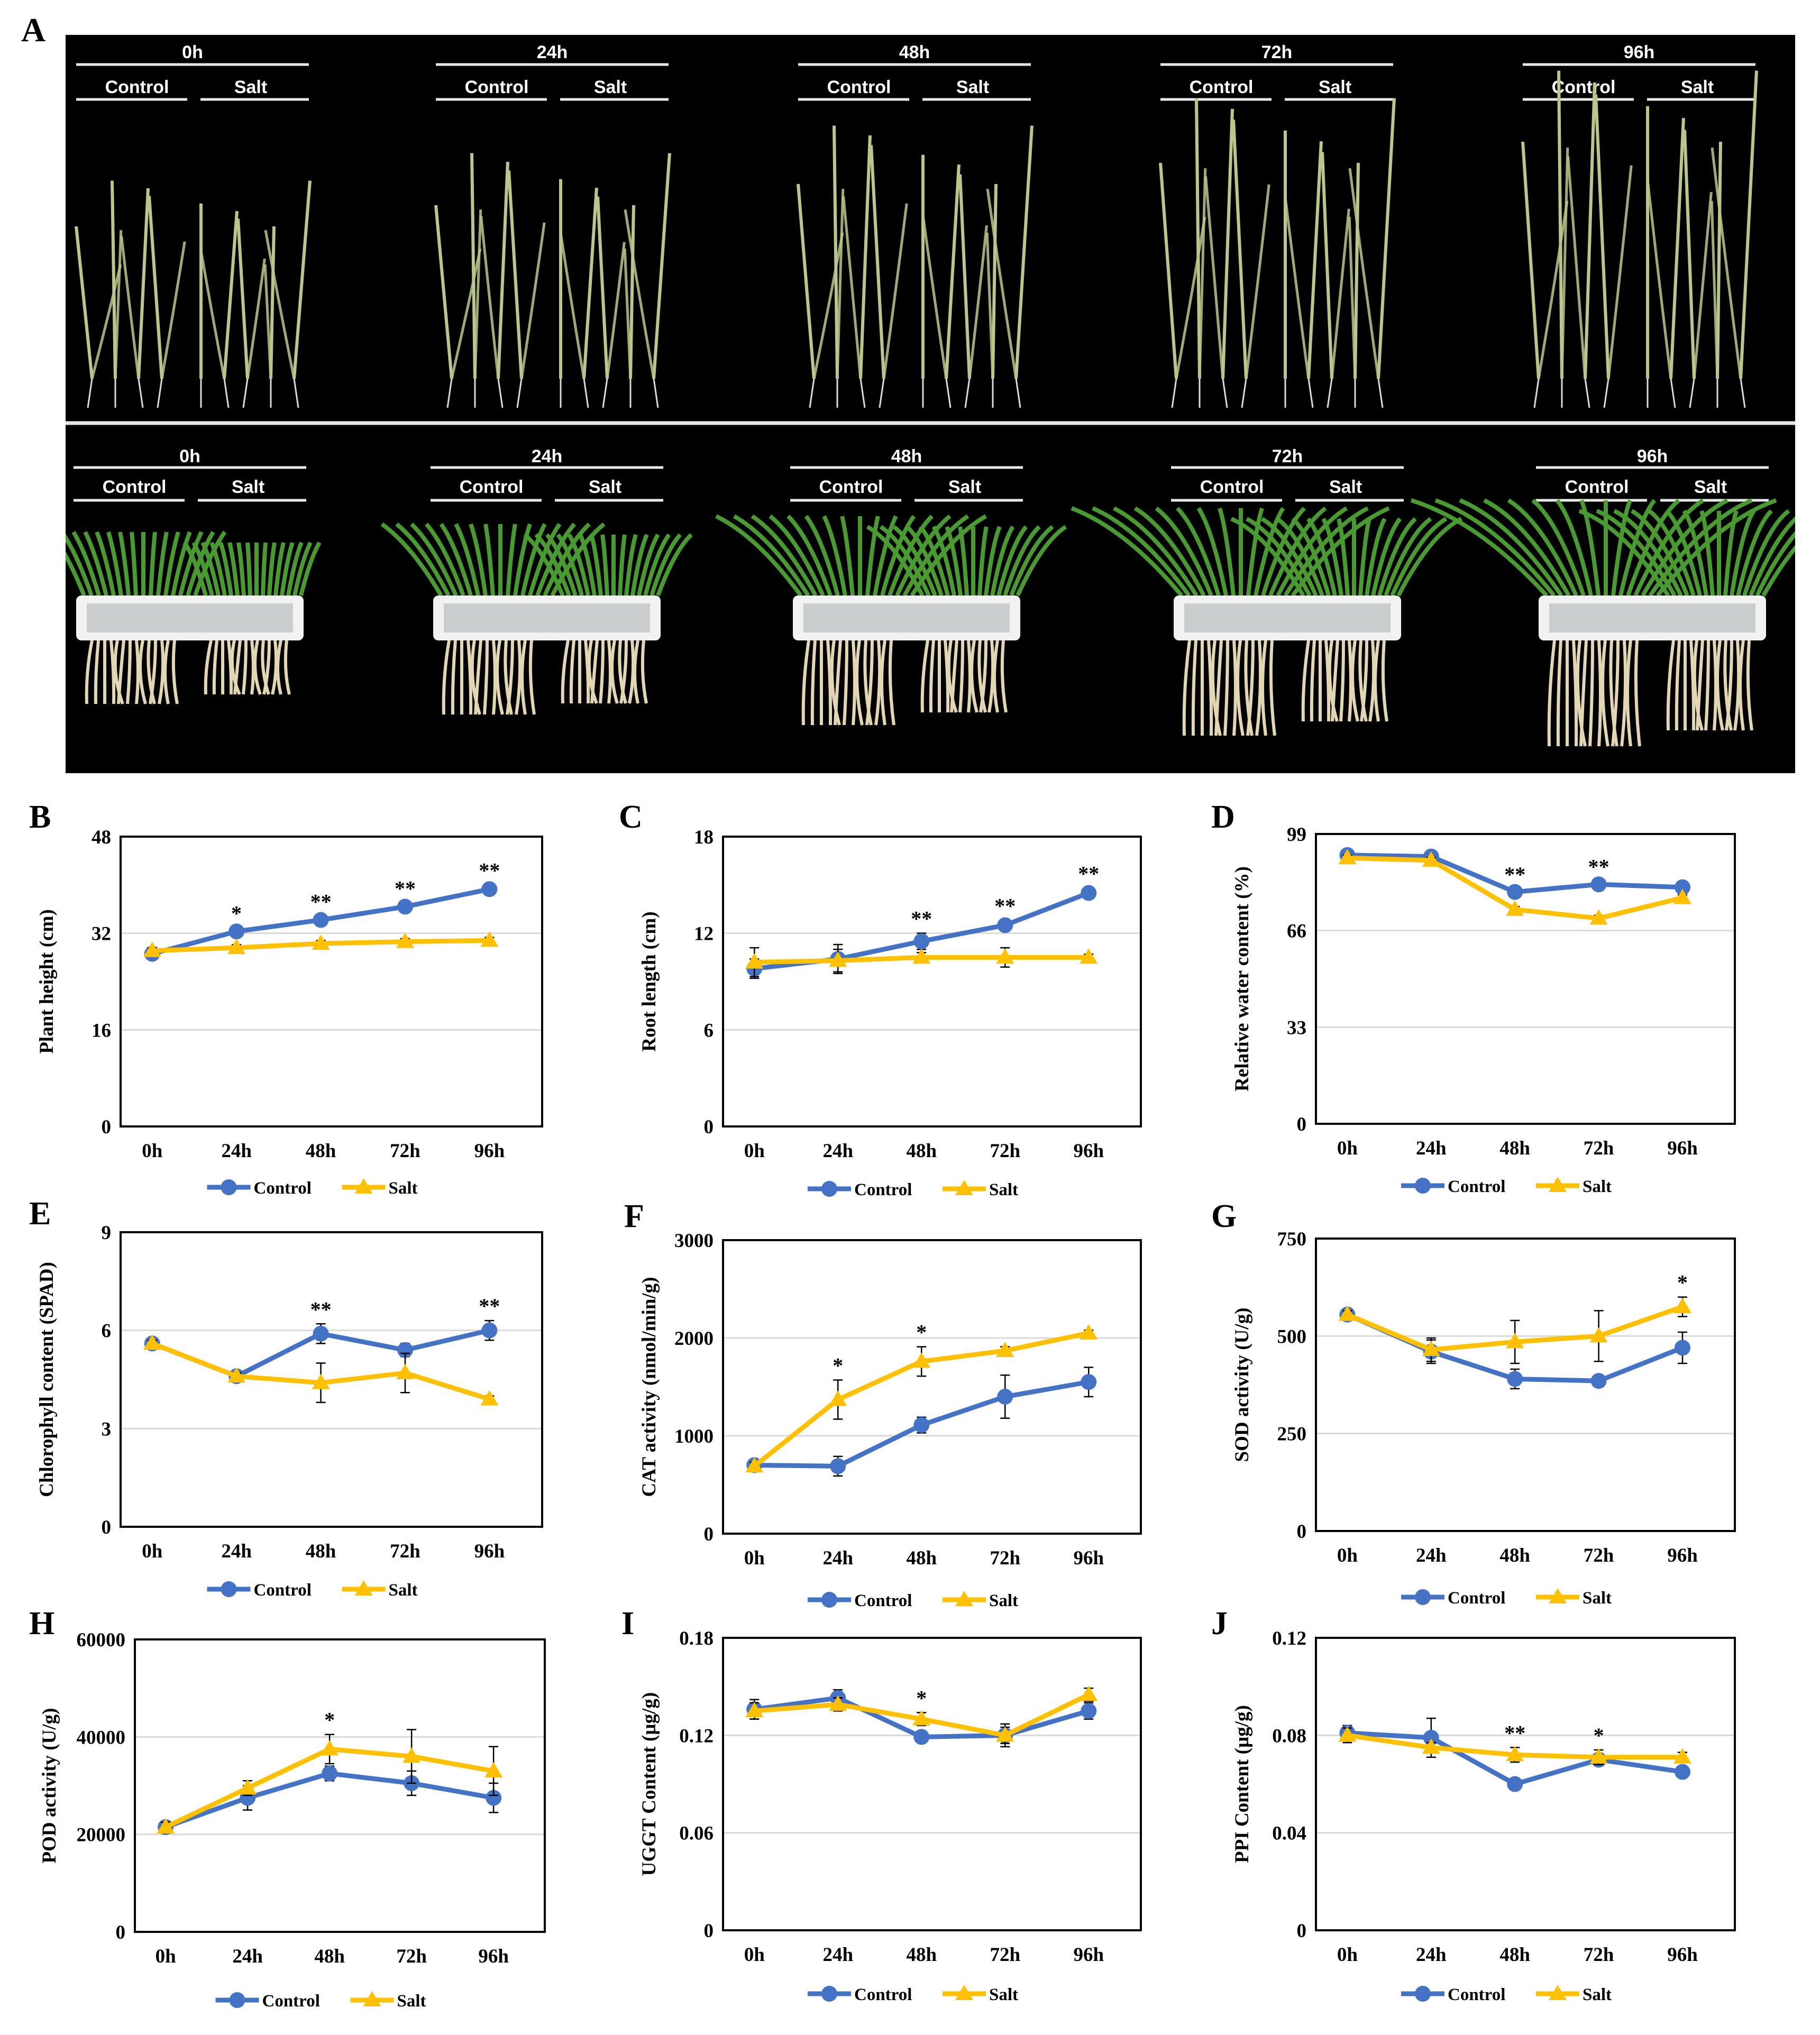 This screenshot has width=1820, height=2035. Describe the element at coordinates (921, 1558) in the screenshot. I see `x-tick-label: 48h` at that location.